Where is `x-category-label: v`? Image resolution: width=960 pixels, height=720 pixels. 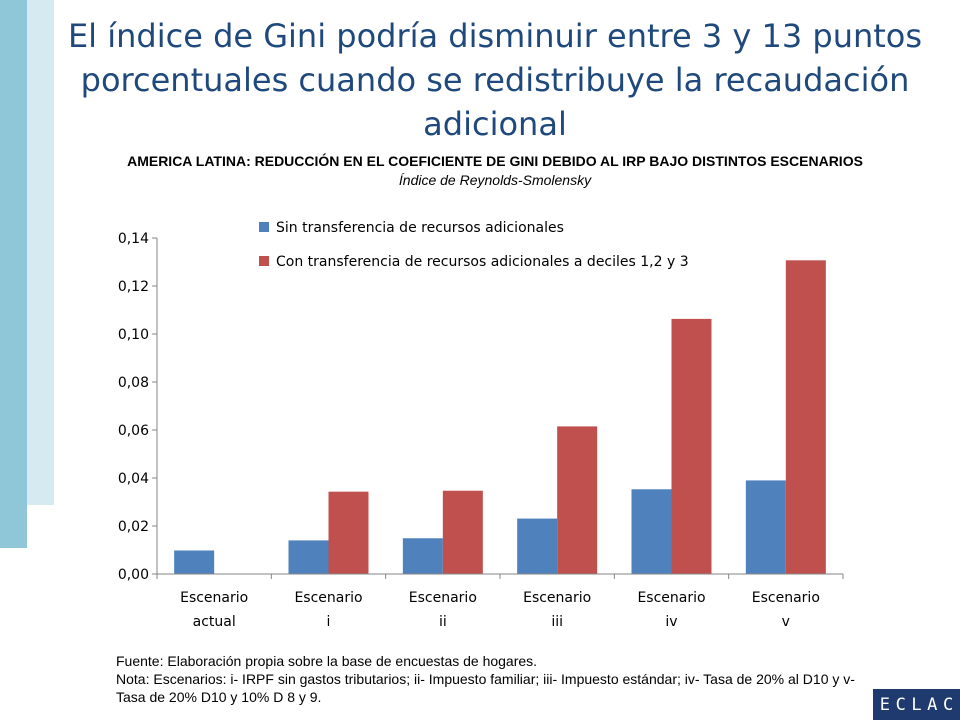 x-category-label: v is located at coordinates (786, 622).